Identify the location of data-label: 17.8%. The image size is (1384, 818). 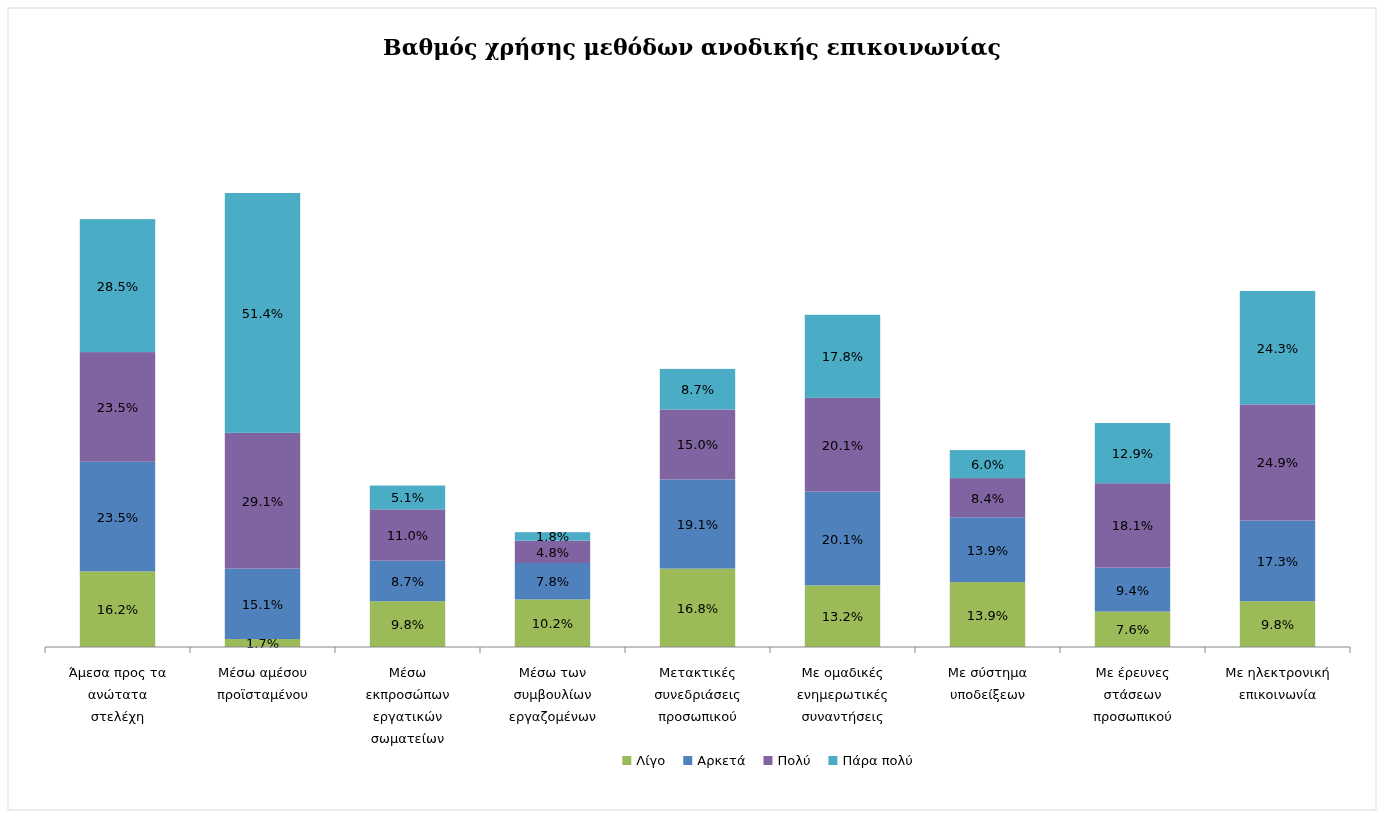
(842, 357).